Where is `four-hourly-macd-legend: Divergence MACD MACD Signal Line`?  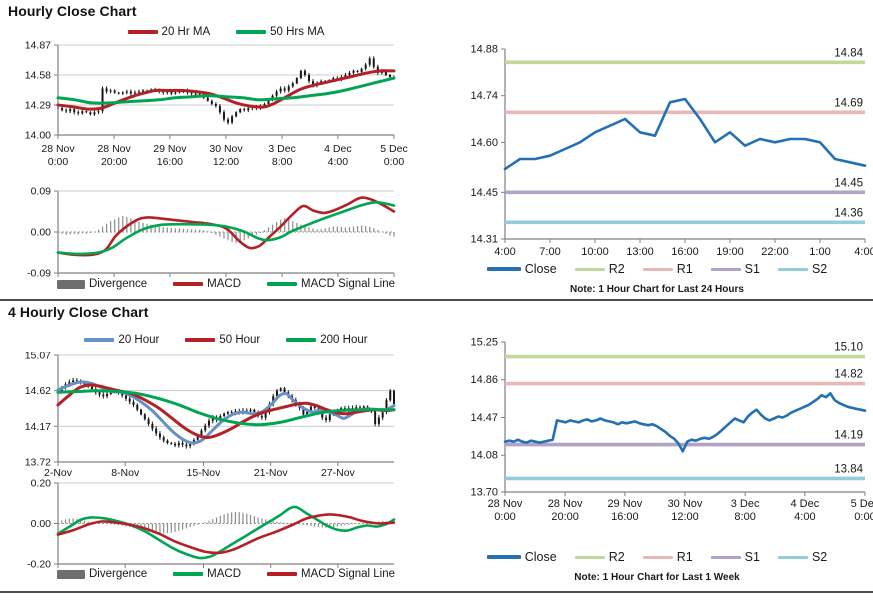
four-hourly-macd-legend: Divergence MACD MACD Signal Line is located at coordinates (226, 574).